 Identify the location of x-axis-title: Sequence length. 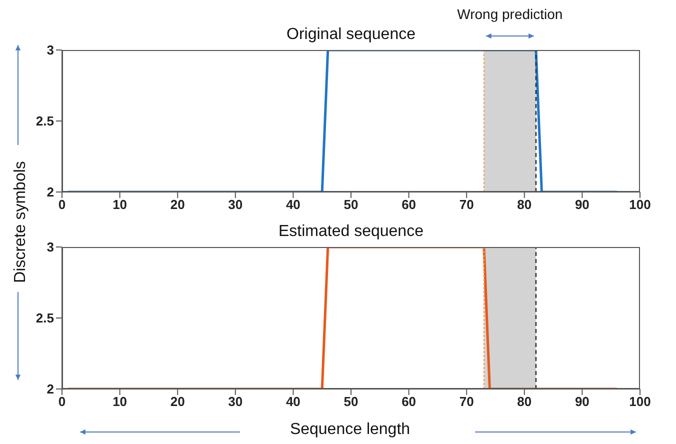
(350, 430).